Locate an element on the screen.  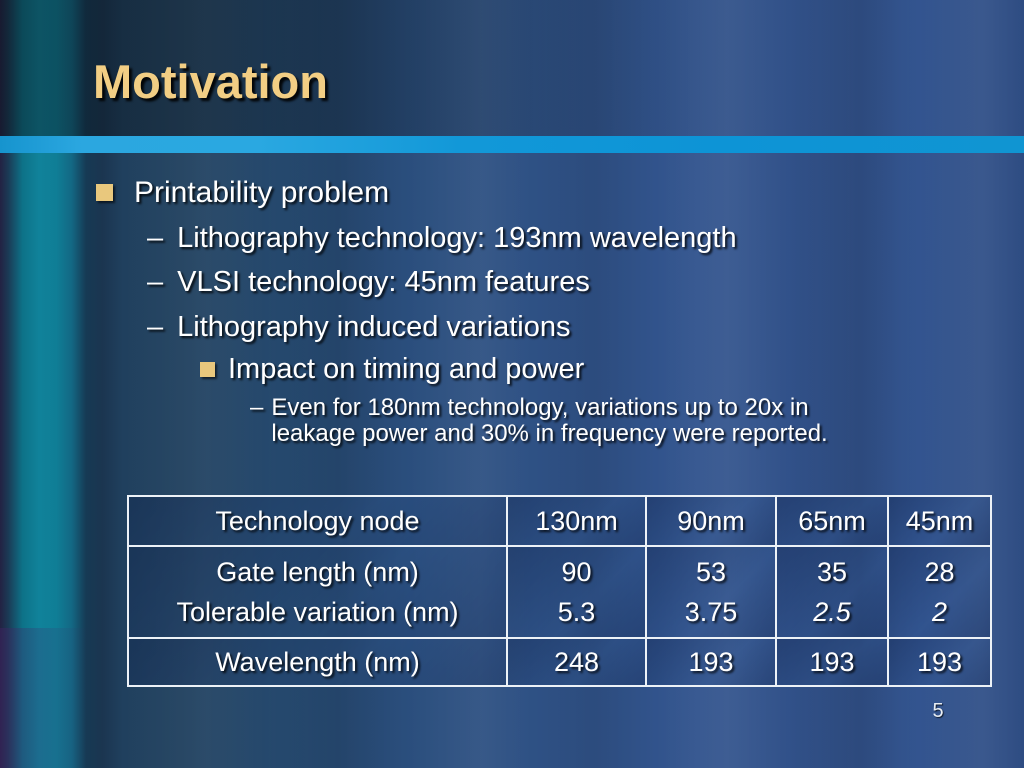
label-gate-length: Gate length (nm) is located at coordinates (317, 572).